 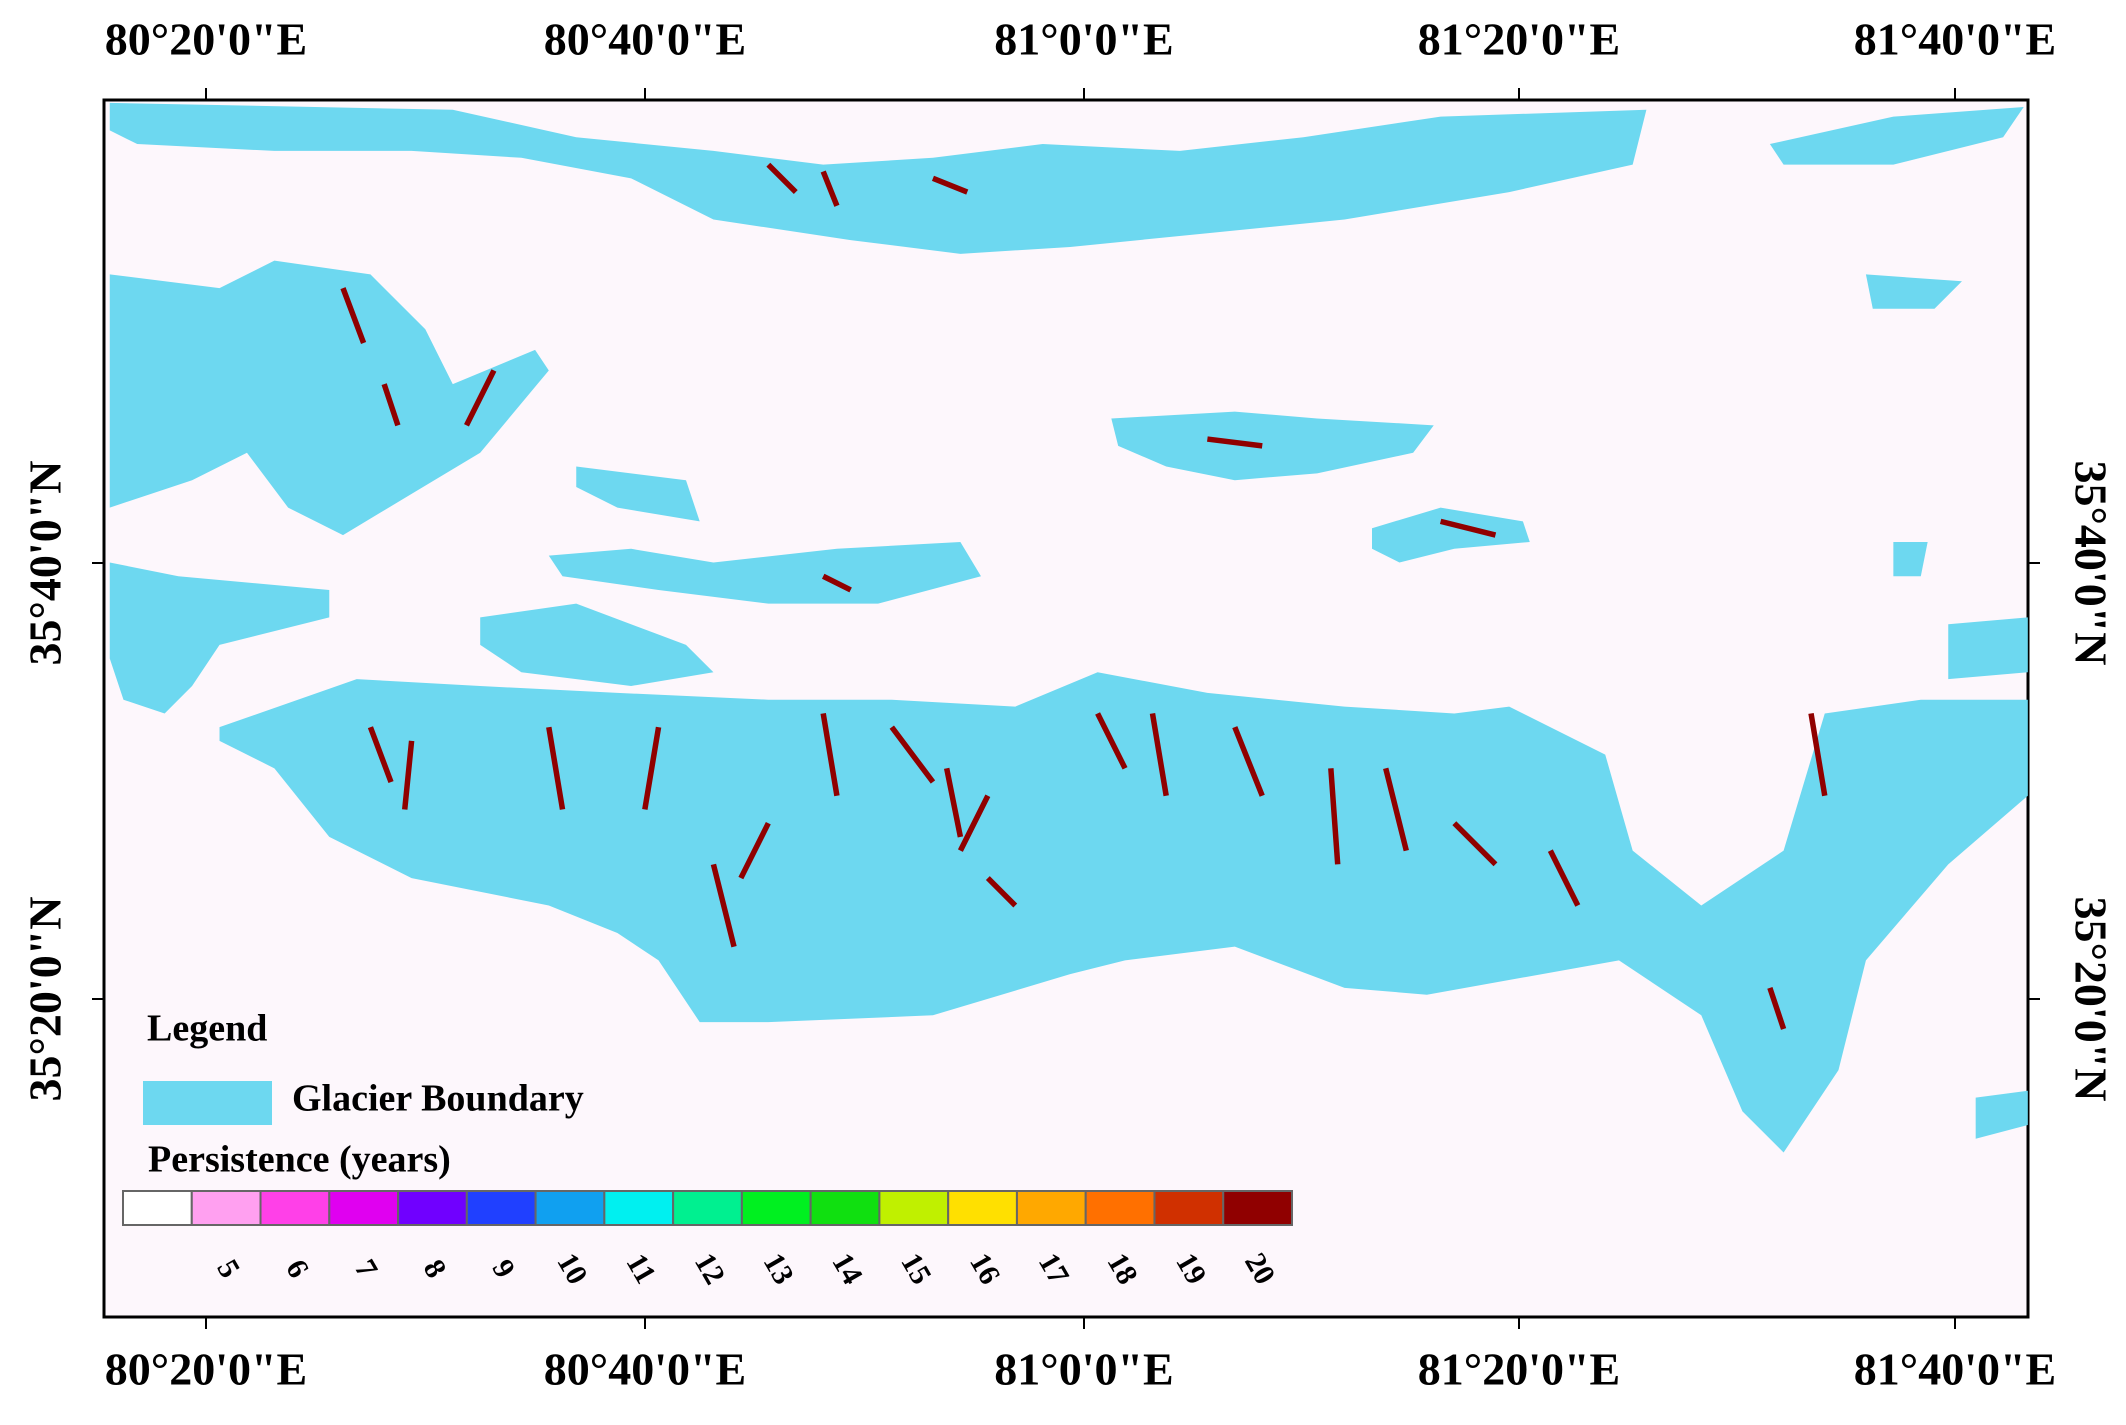 What do you see at coordinates (1083, 39) in the screenshot?
I see `lon-label-top: 81°0'0"E` at bounding box center [1083, 39].